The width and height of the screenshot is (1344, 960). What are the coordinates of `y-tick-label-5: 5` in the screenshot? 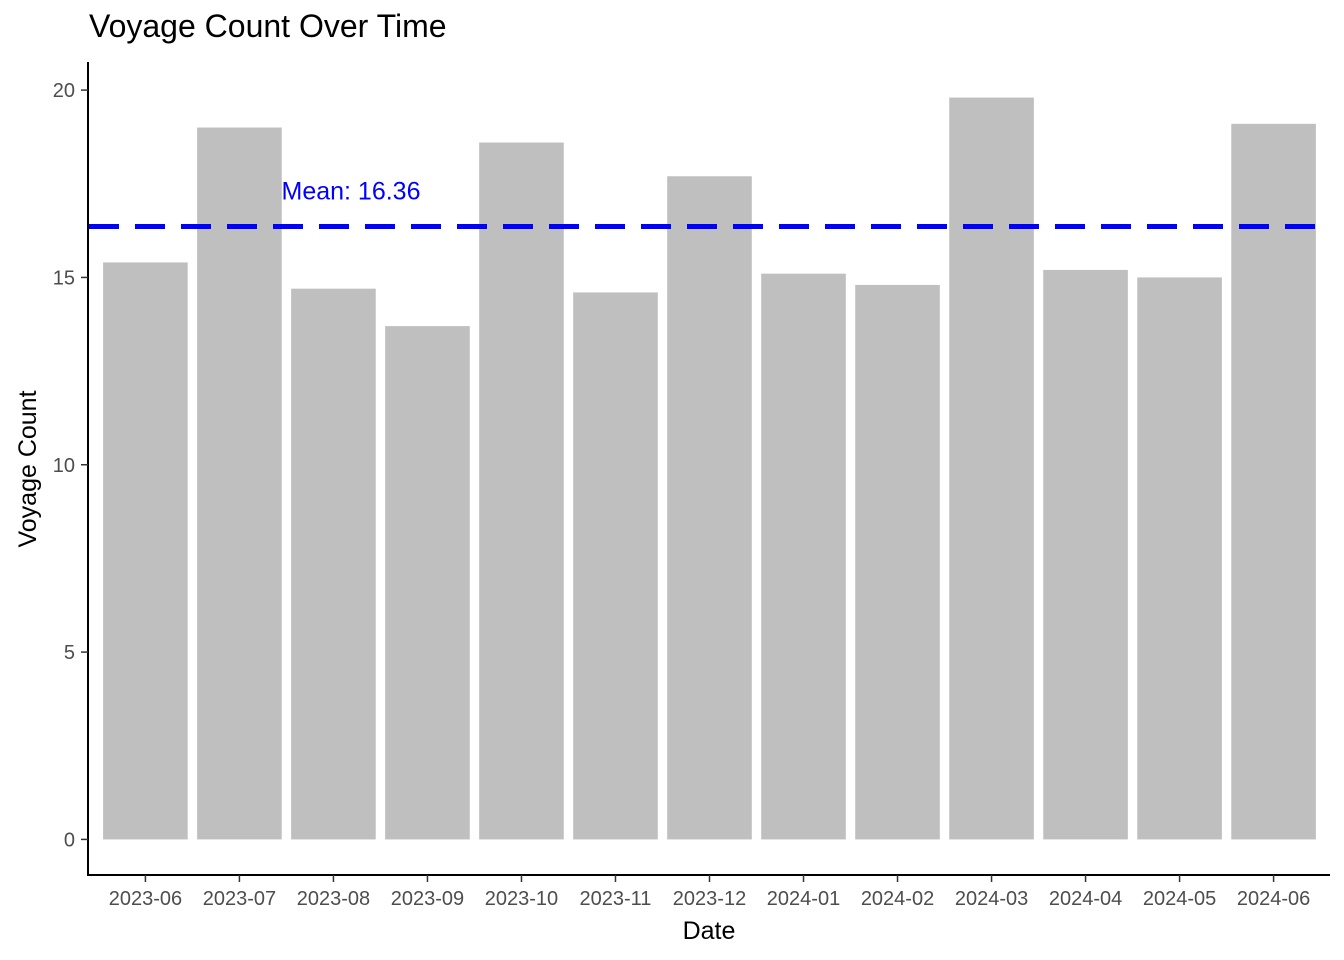 It's located at (69, 653).